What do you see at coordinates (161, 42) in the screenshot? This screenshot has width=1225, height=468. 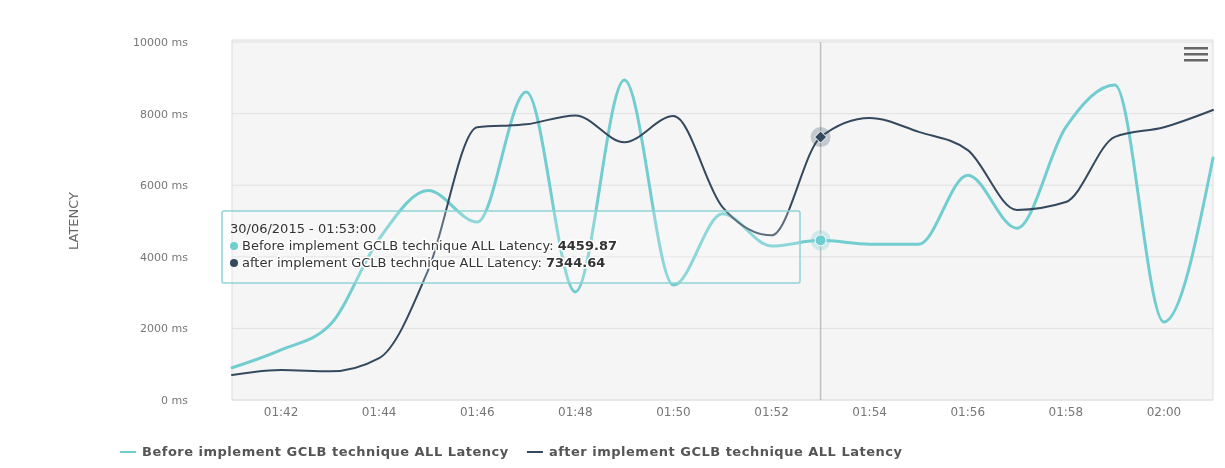 I see `y-tick-label: 10000 ms` at bounding box center [161, 42].